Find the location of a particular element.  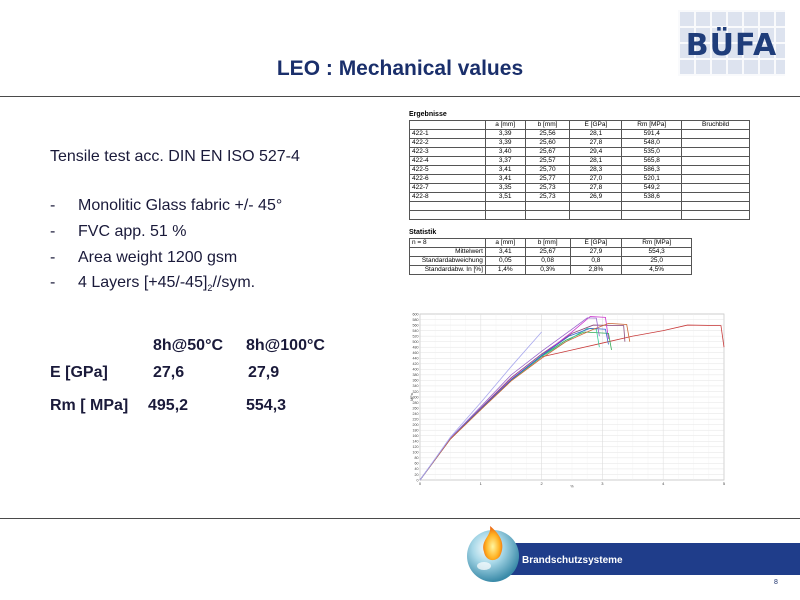

strength-value-50c: 495,2 is located at coordinates (168, 405).